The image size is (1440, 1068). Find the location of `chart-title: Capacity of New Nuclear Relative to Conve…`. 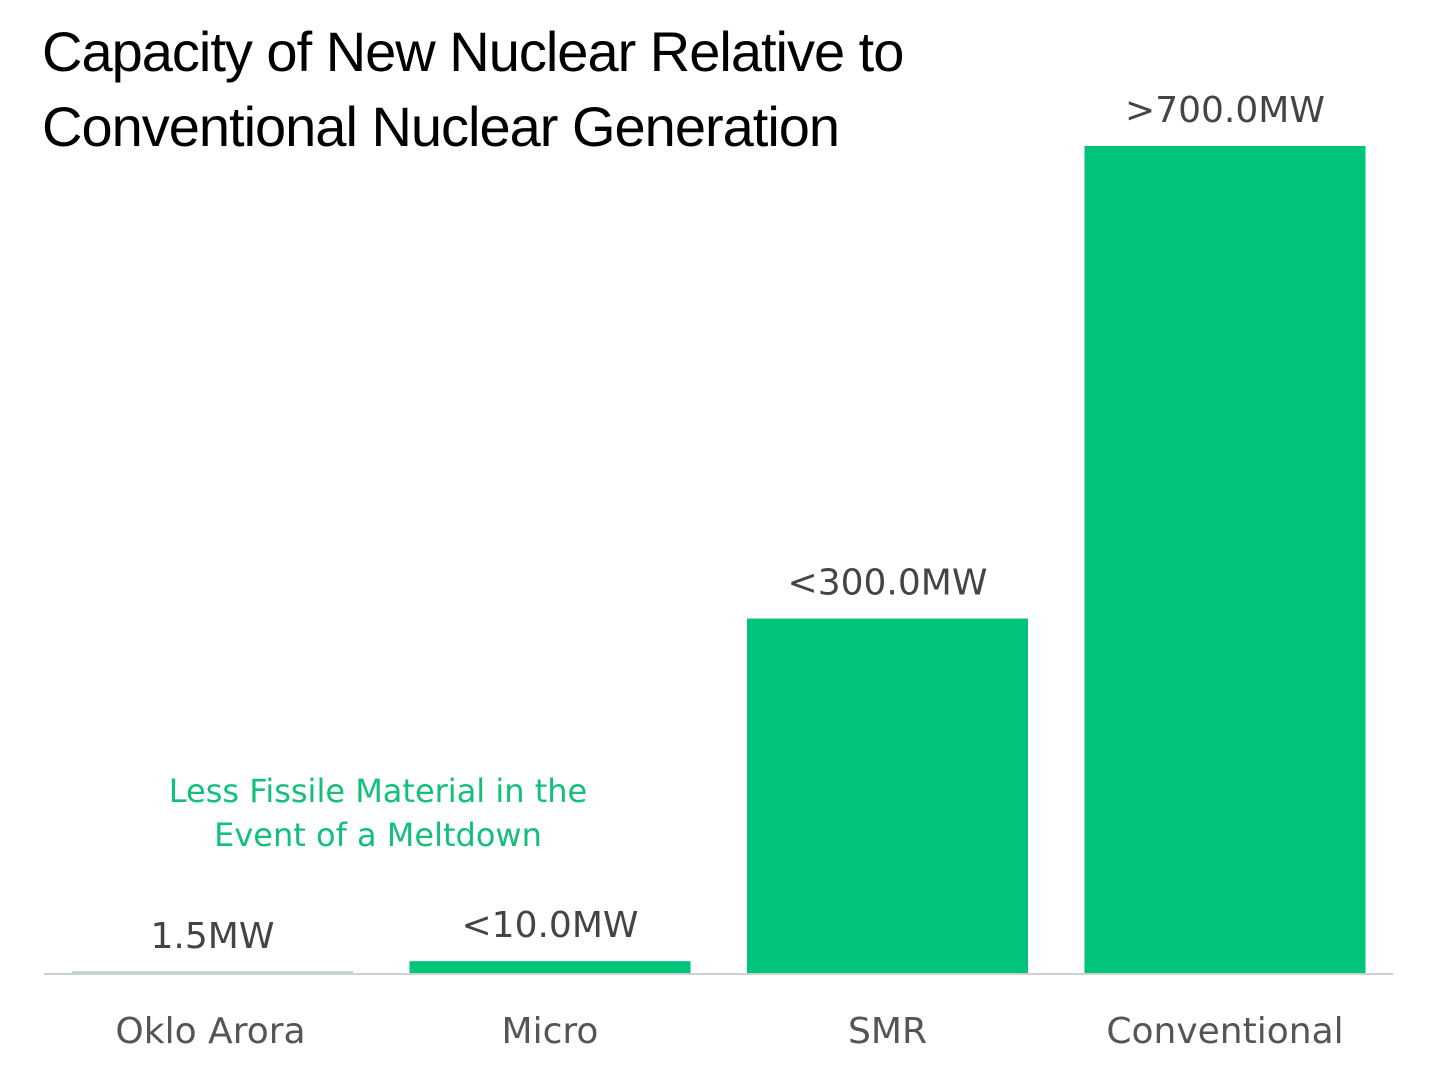

chart-title: Capacity of New Nuclear Relative to Conve… is located at coordinates (473, 89).